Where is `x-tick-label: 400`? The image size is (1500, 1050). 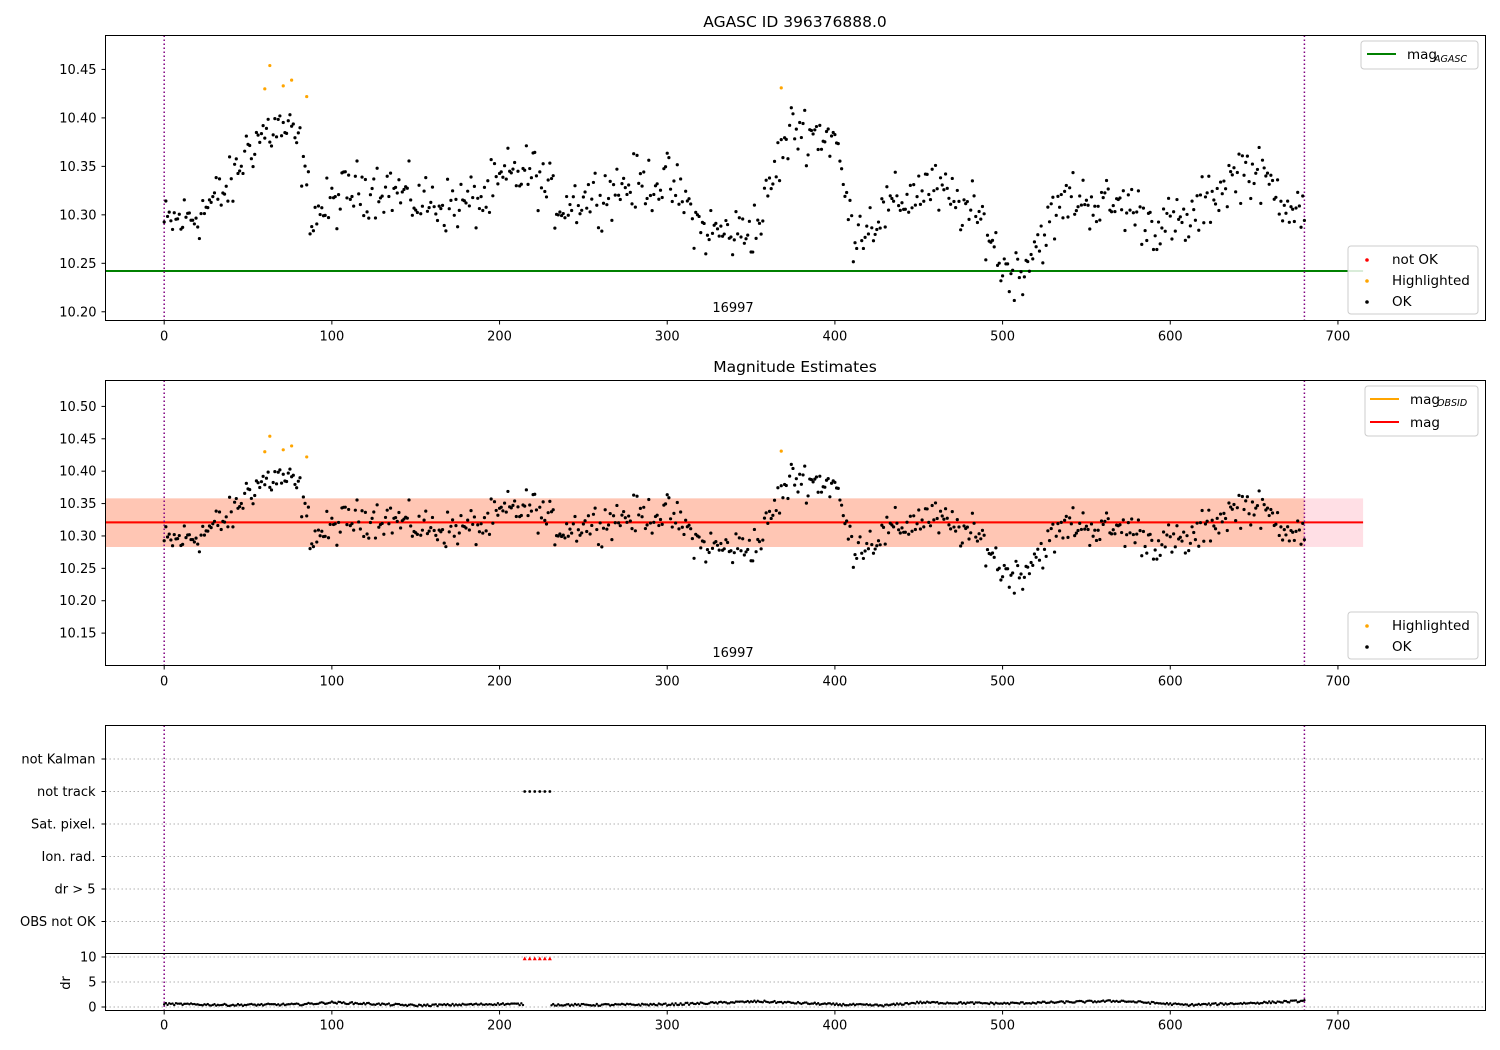 x-tick-label: 400 is located at coordinates (834, 337).